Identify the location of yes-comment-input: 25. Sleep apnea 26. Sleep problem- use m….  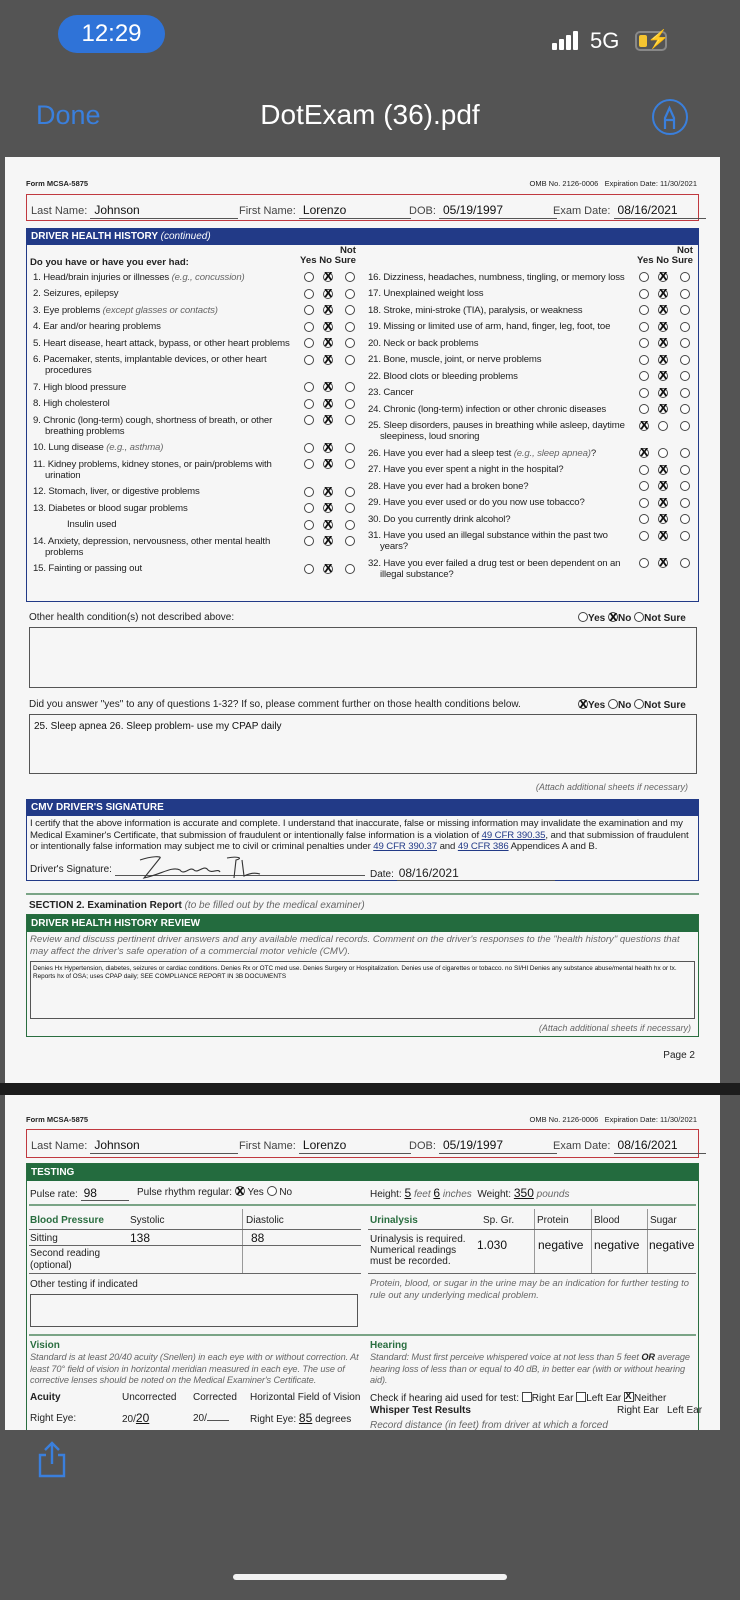
(363, 744).